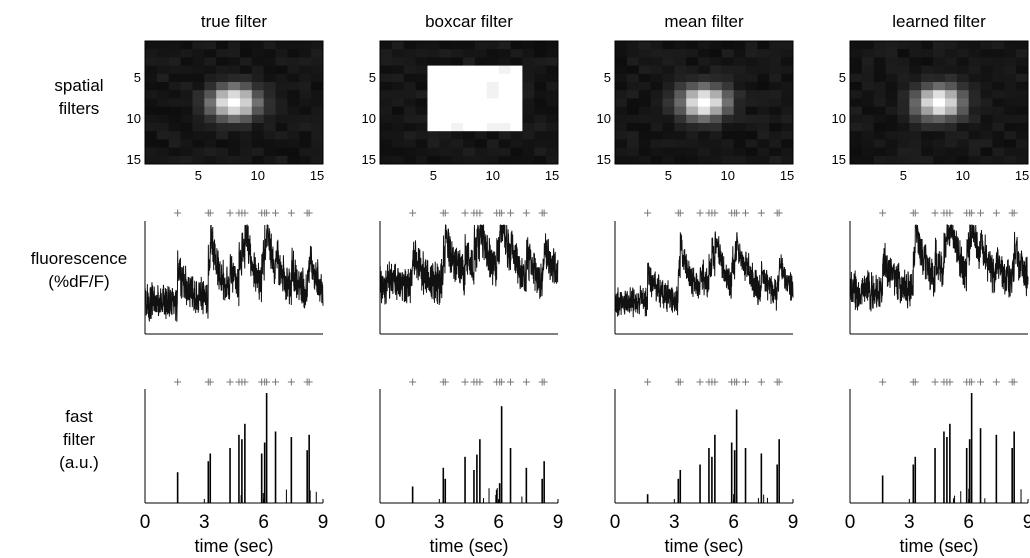 This screenshot has width=1030, height=558. I want to click on time-tick-label: 0, so click(380, 522).